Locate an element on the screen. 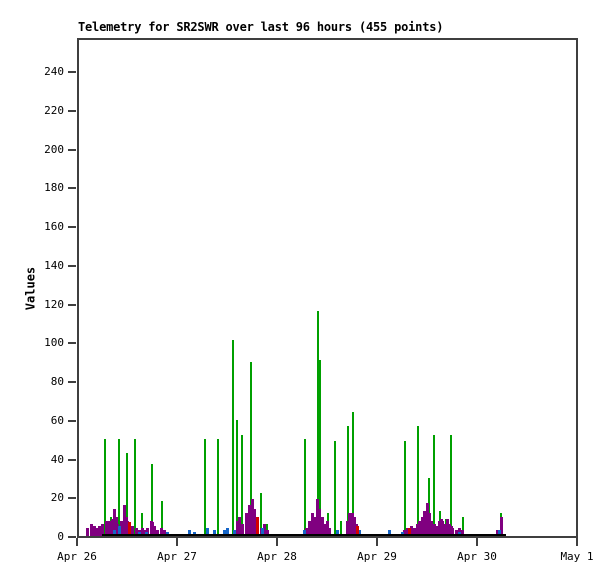 The height and width of the screenshot is (579, 615). baseline-band is located at coordinates (304, 535).